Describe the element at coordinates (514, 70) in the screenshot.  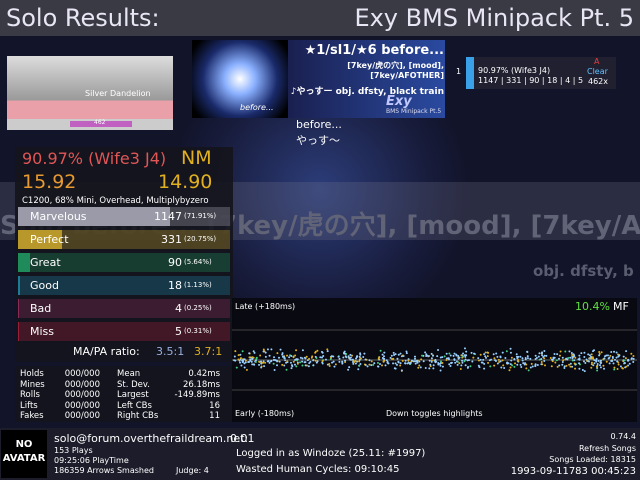
I see `board-score: 90.97% (Wife3 J4)` at that location.